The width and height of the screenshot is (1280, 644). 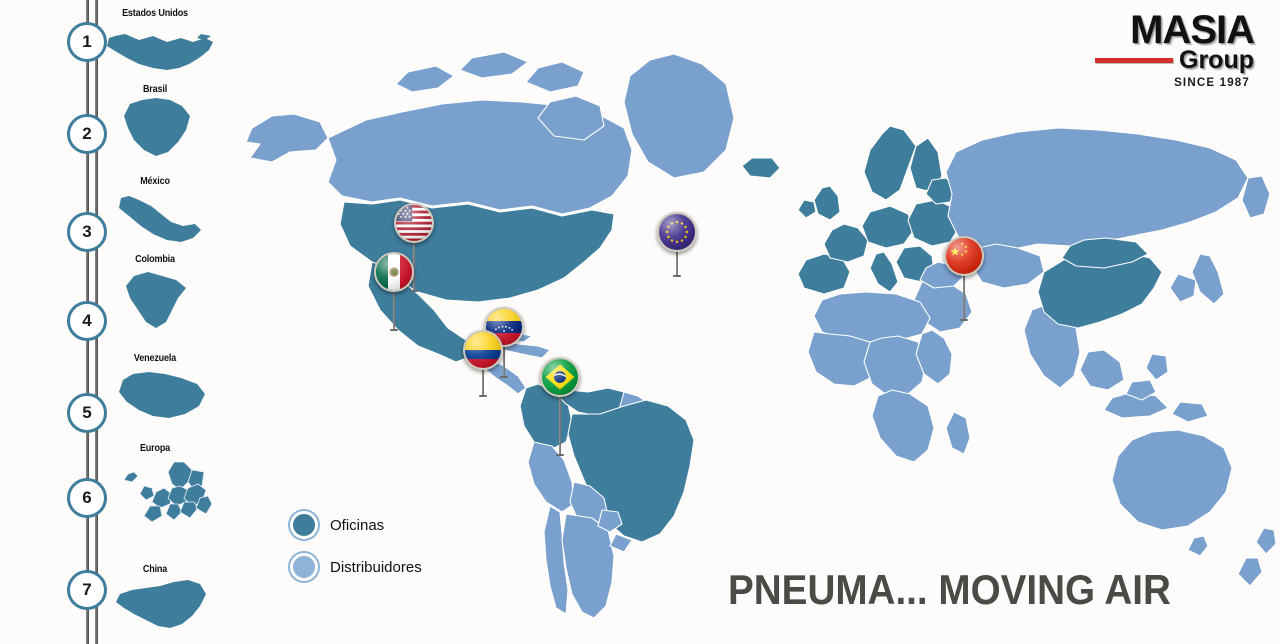 I want to click on country-shape-europa-icon, so click(x=164, y=491).